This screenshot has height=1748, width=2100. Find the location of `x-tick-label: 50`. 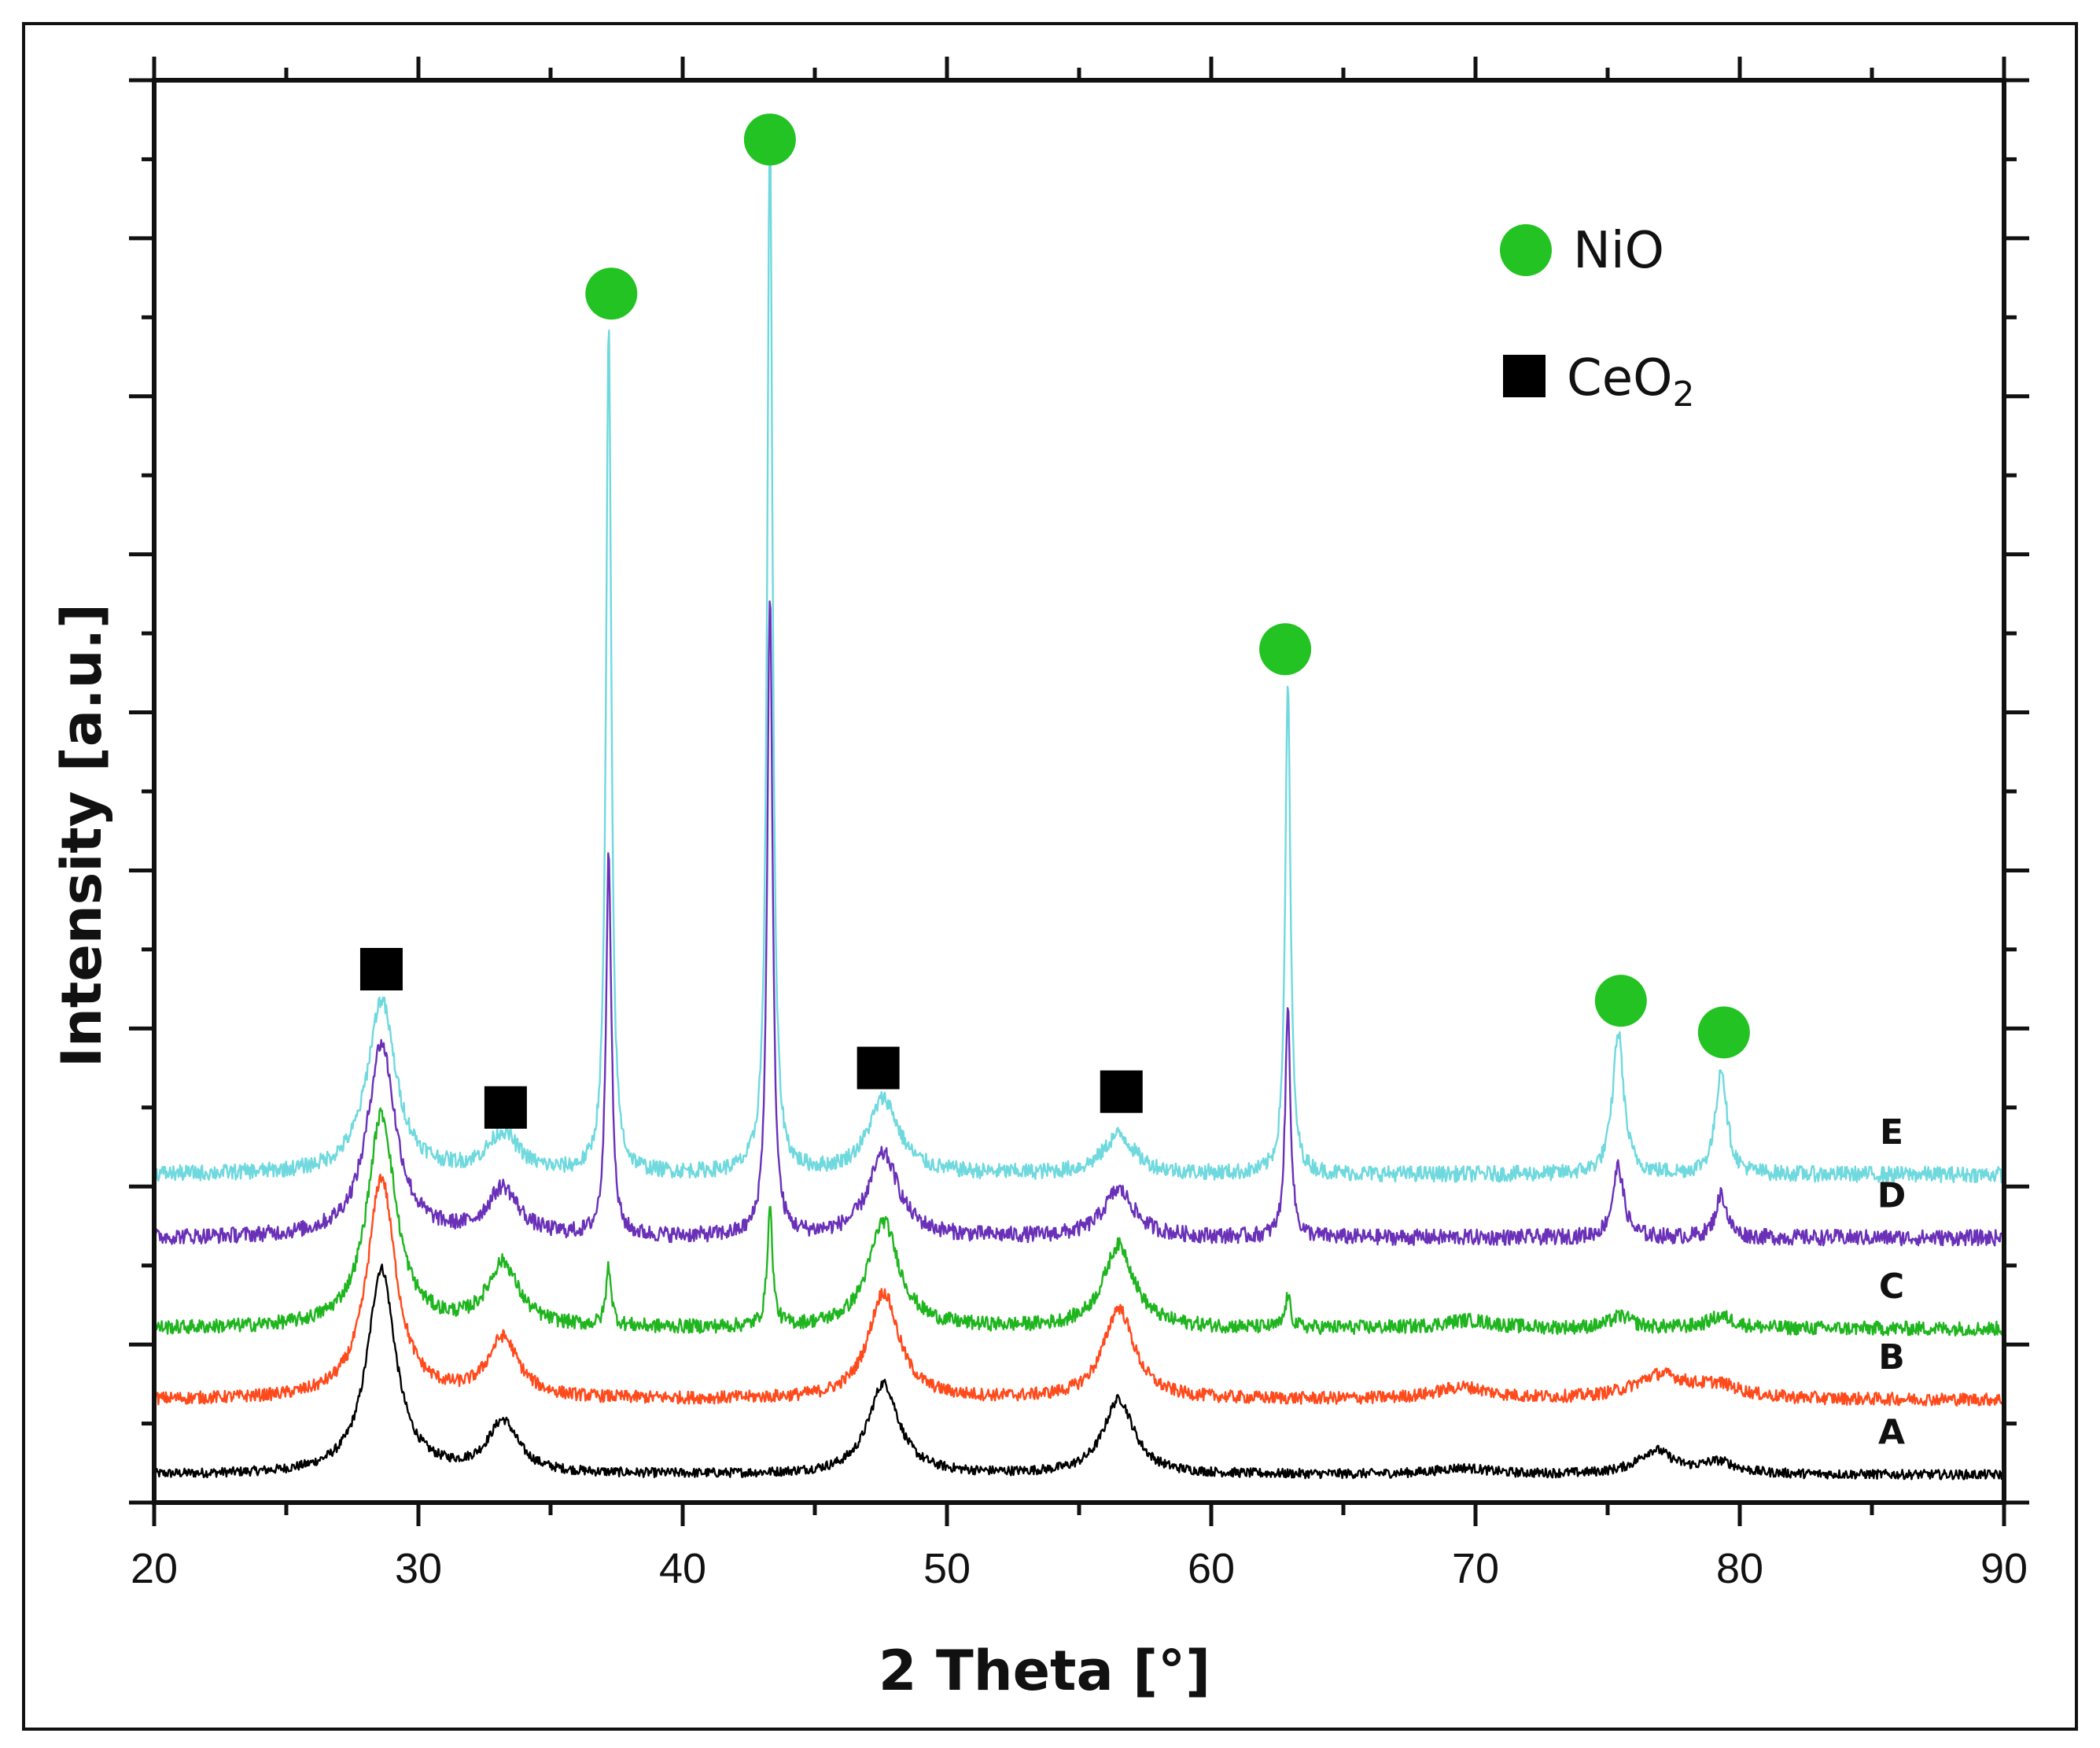

x-tick-label: 50 is located at coordinates (947, 1568).